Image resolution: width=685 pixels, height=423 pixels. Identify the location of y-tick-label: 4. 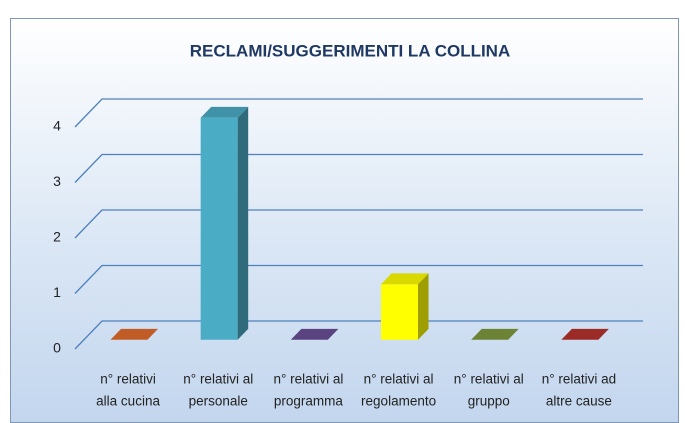
(57, 126).